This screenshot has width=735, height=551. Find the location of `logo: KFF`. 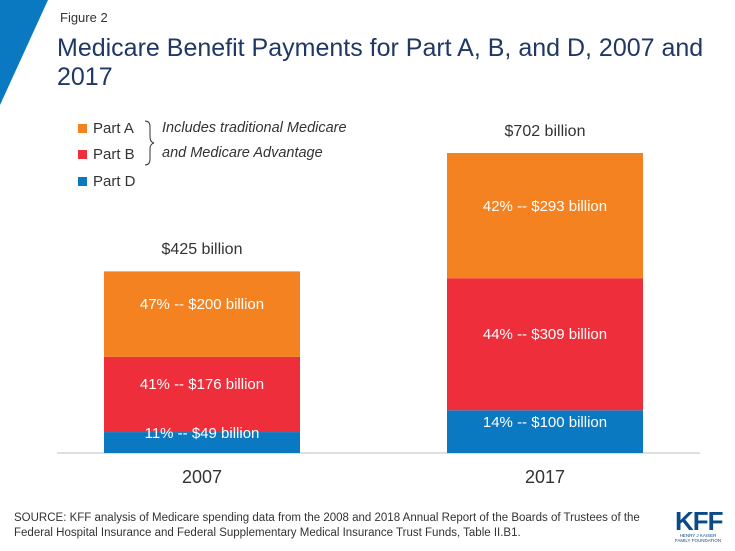

logo: KFF is located at coordinates (699, 521).